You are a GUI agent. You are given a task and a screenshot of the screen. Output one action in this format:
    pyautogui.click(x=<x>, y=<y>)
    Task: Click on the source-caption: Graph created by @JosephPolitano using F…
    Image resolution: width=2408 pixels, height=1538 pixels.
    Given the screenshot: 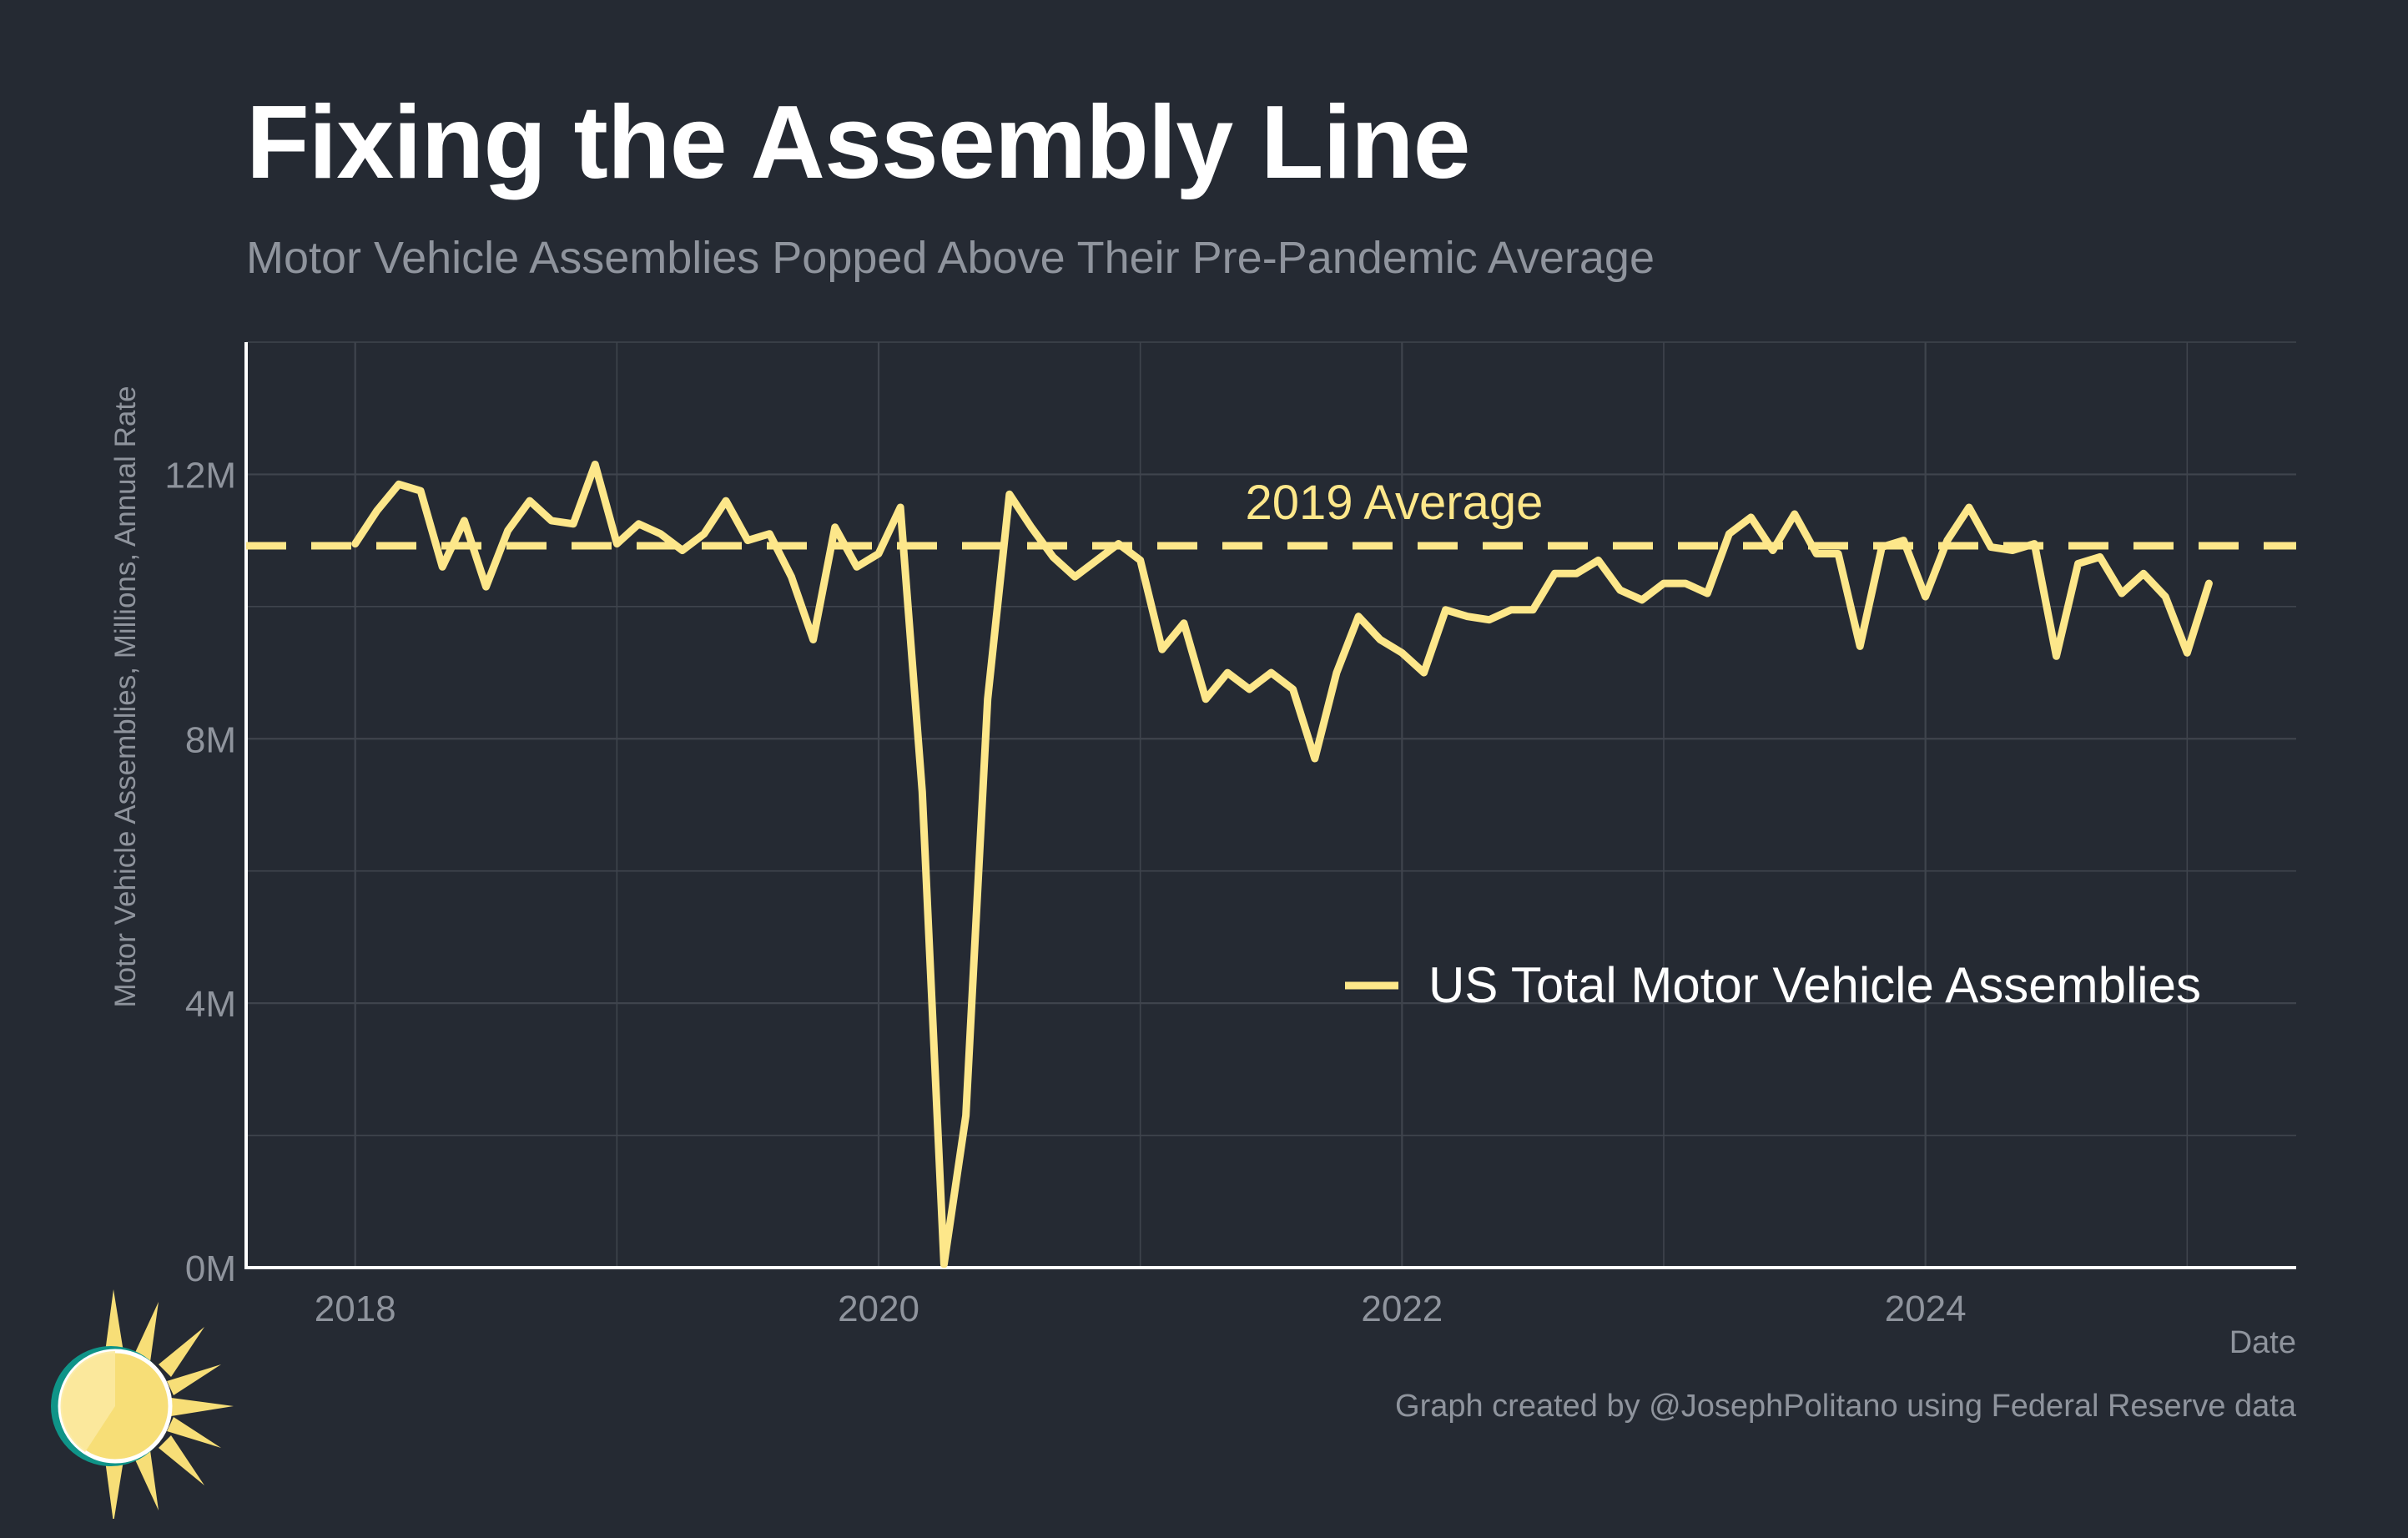 What is the action you would take?
    pyautogui.click(x=1845, y=1406)
    